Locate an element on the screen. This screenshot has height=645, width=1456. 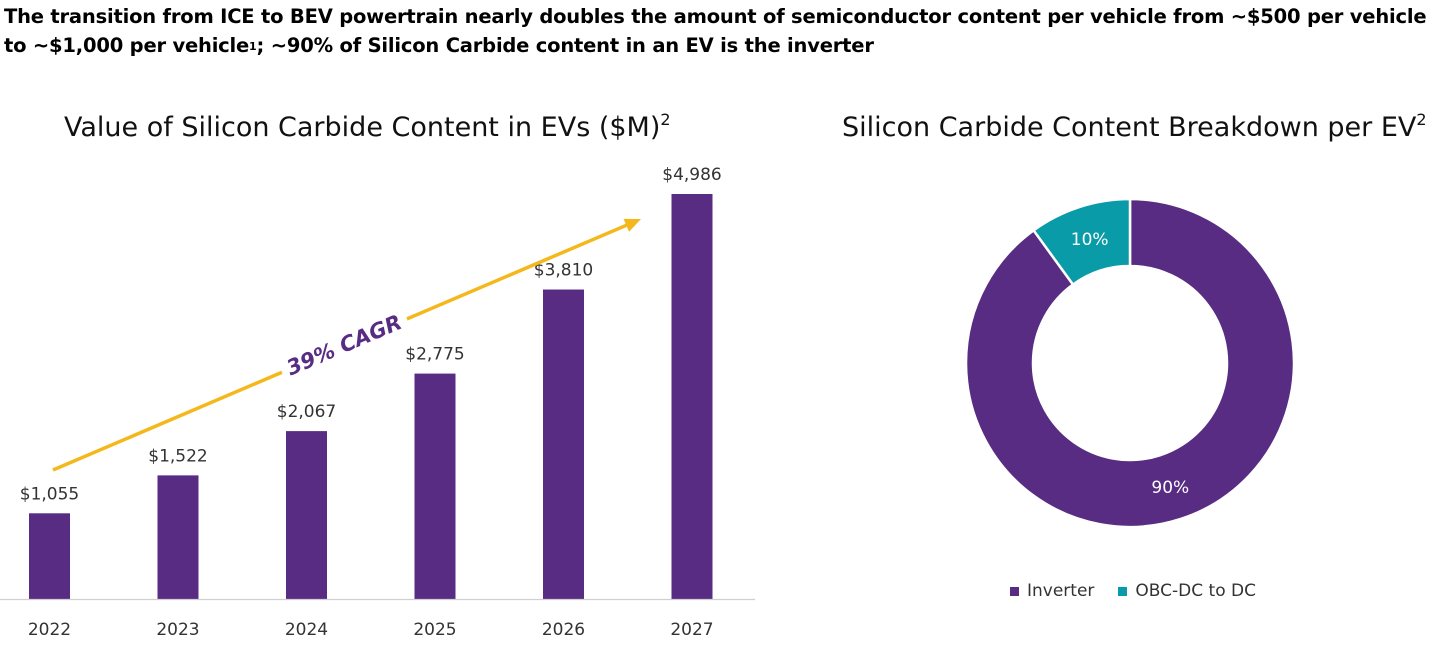
x-tick-label-2022: 2022 is located at coordinates (49, 630).